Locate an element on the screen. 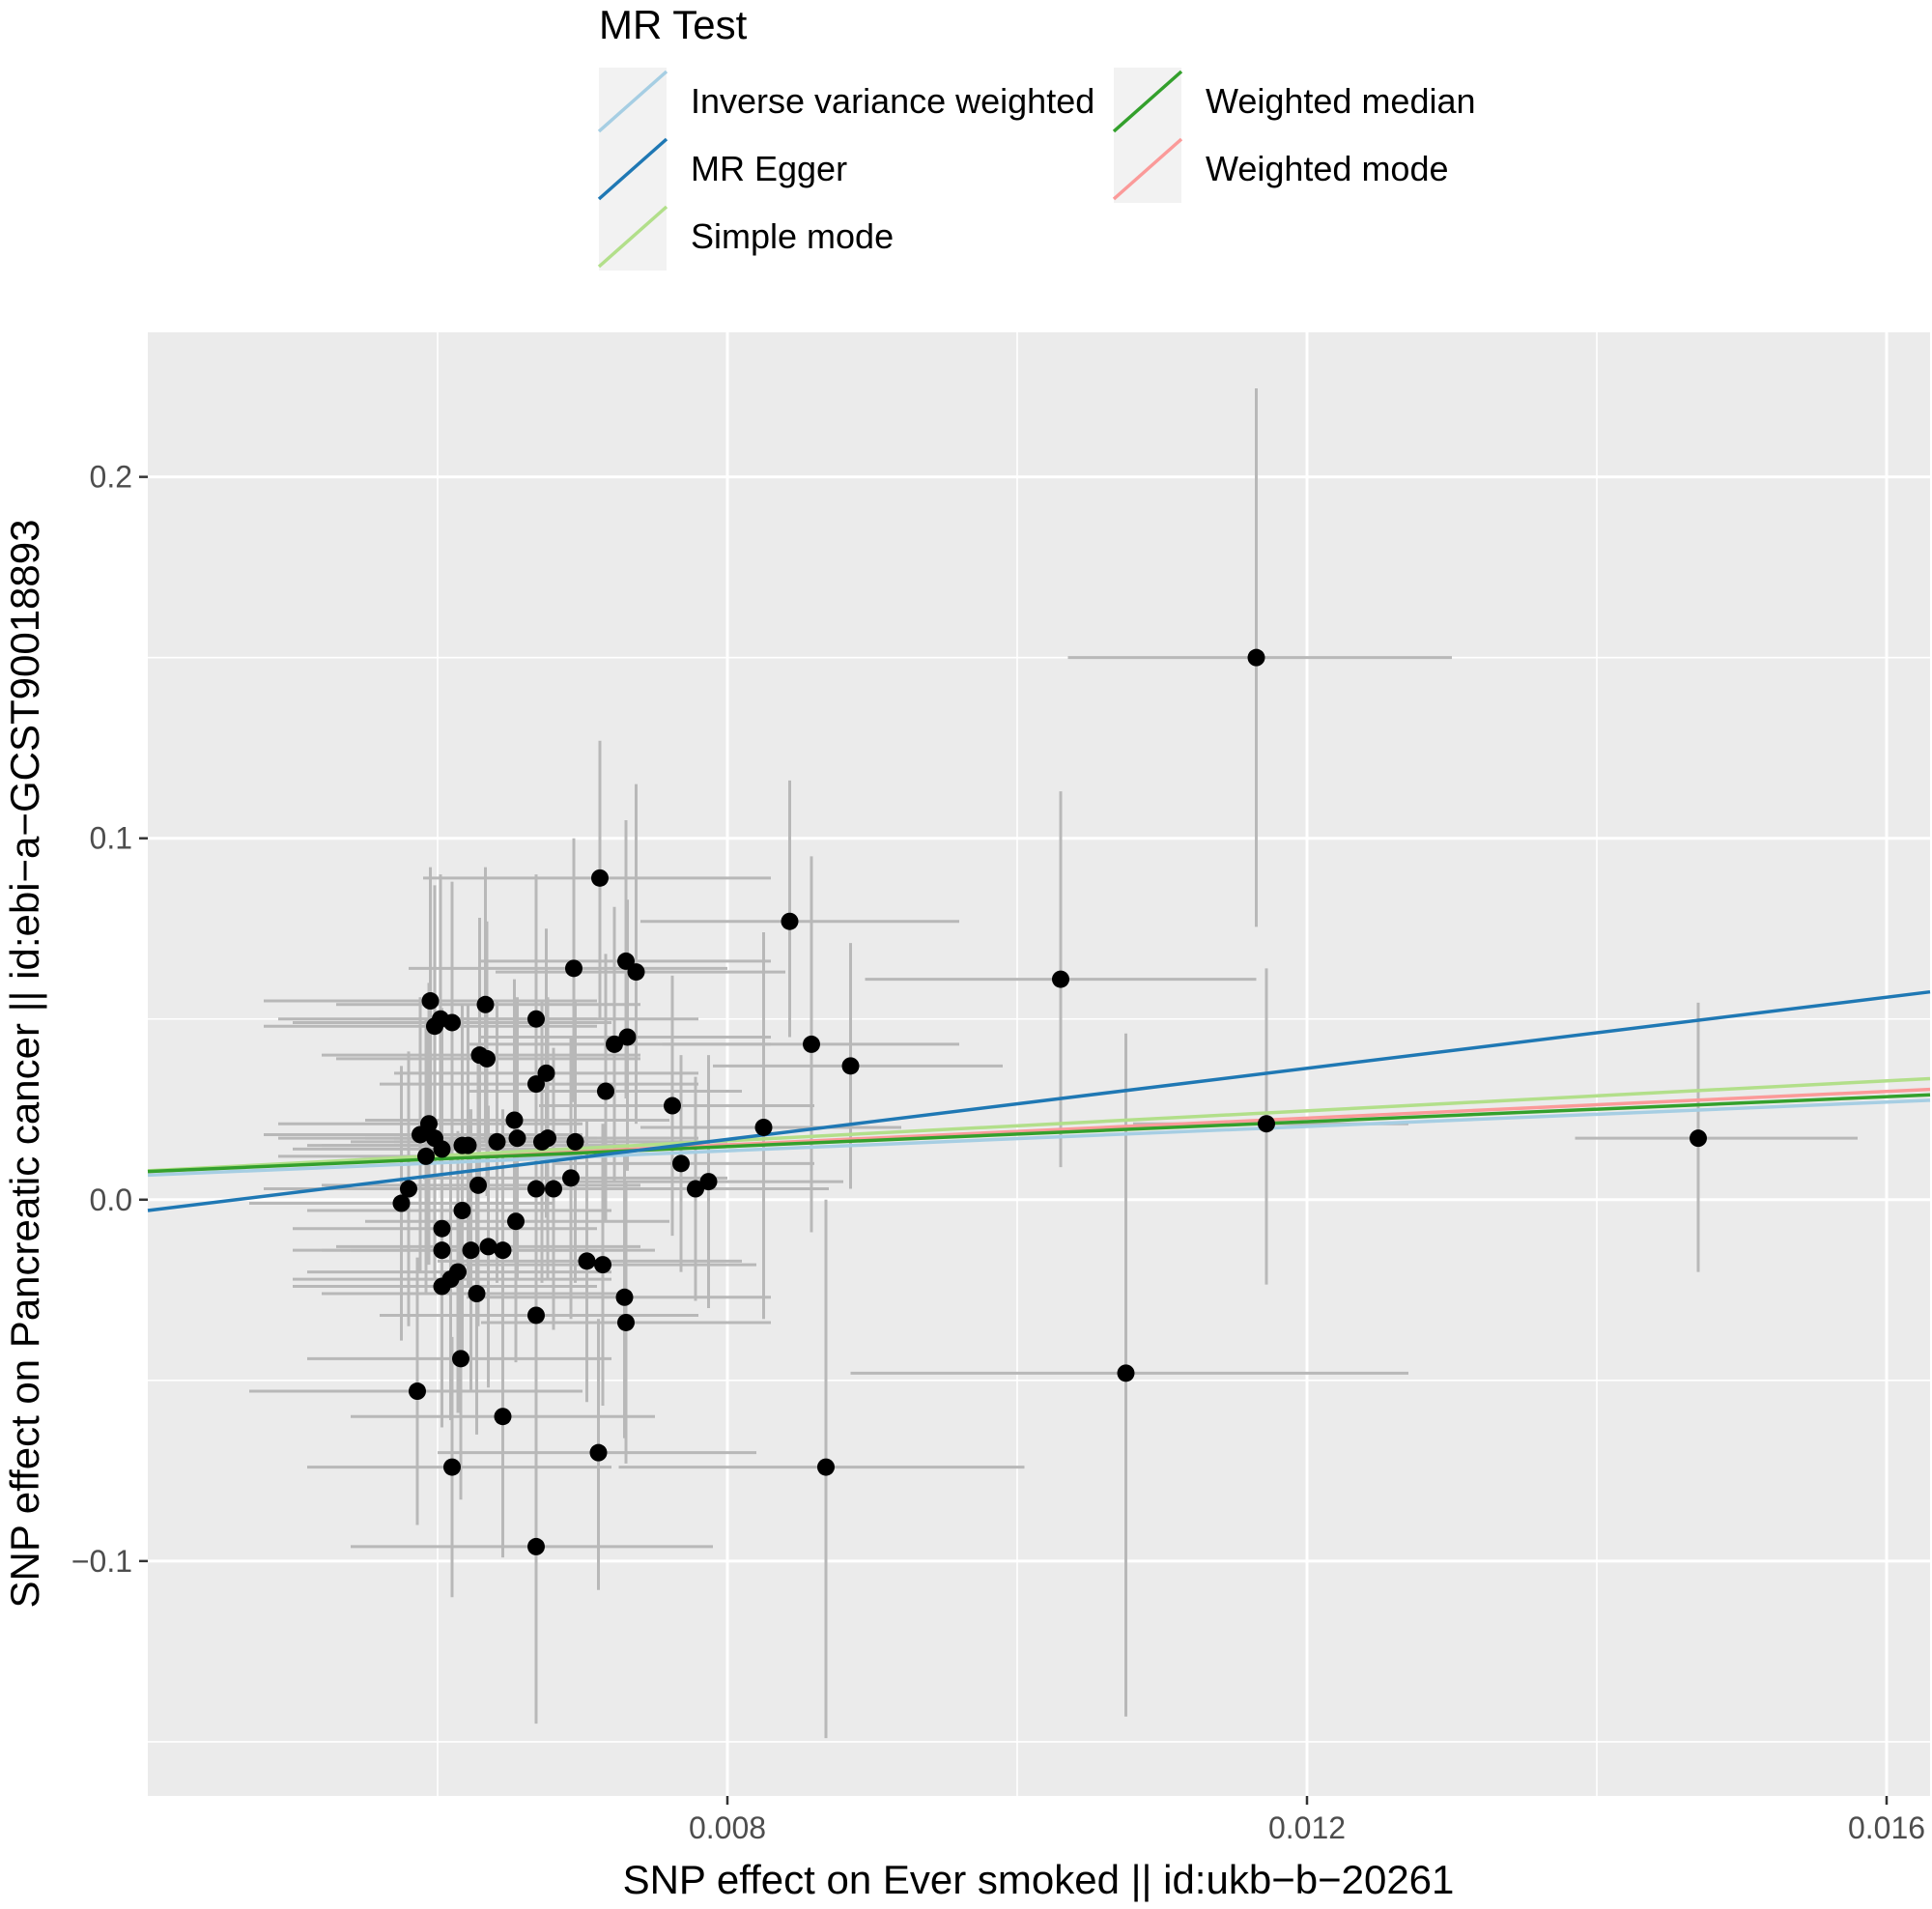 The width and height of the screenshot is (1932, 1909). legend-swatch-weighted-mode is located at coordinates (1147, 169).